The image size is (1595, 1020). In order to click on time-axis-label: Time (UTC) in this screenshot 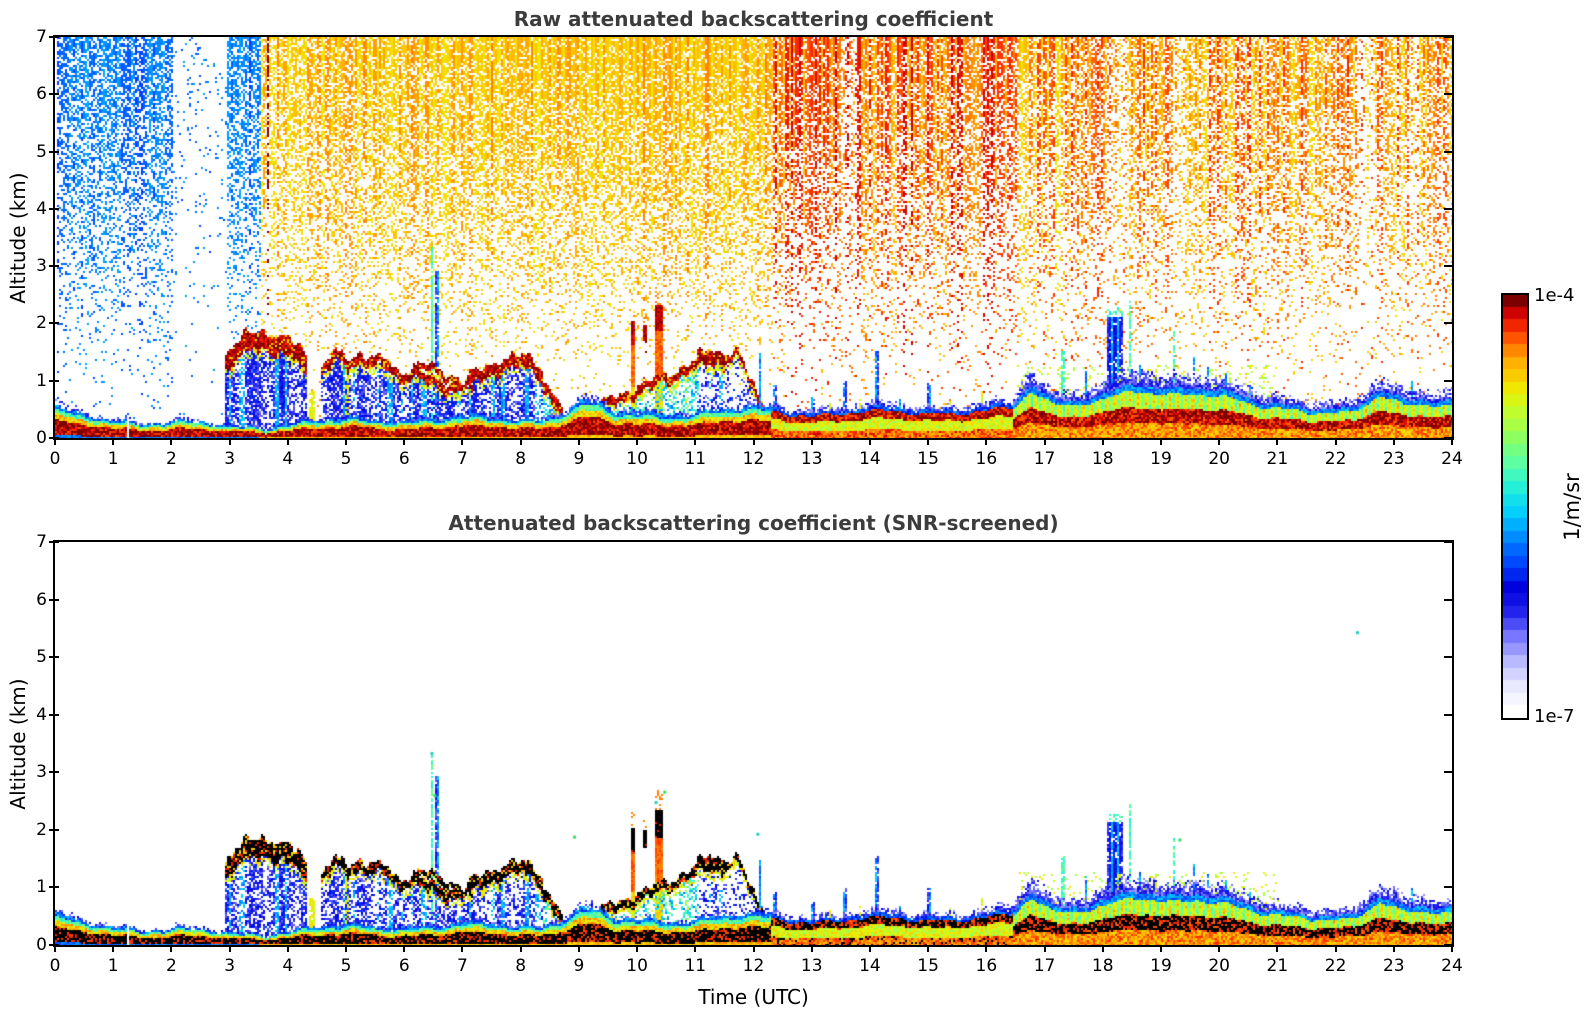, I will do `click(753, 997)`.